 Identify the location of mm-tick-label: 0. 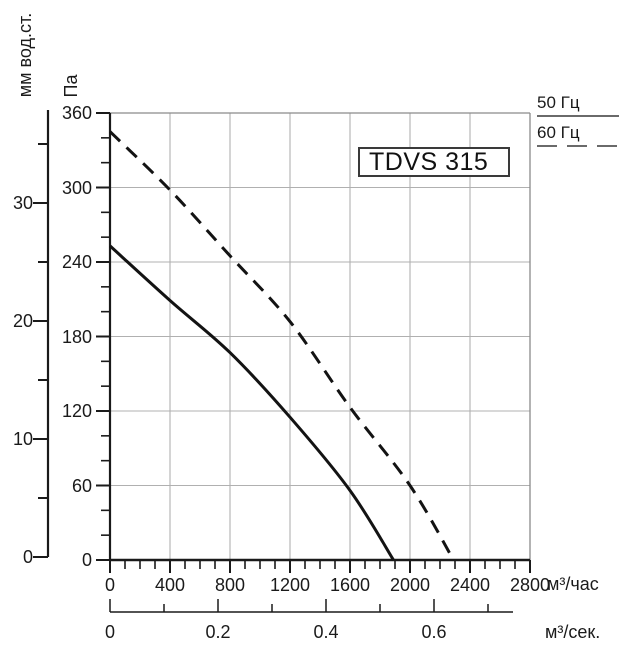
(27, 557).